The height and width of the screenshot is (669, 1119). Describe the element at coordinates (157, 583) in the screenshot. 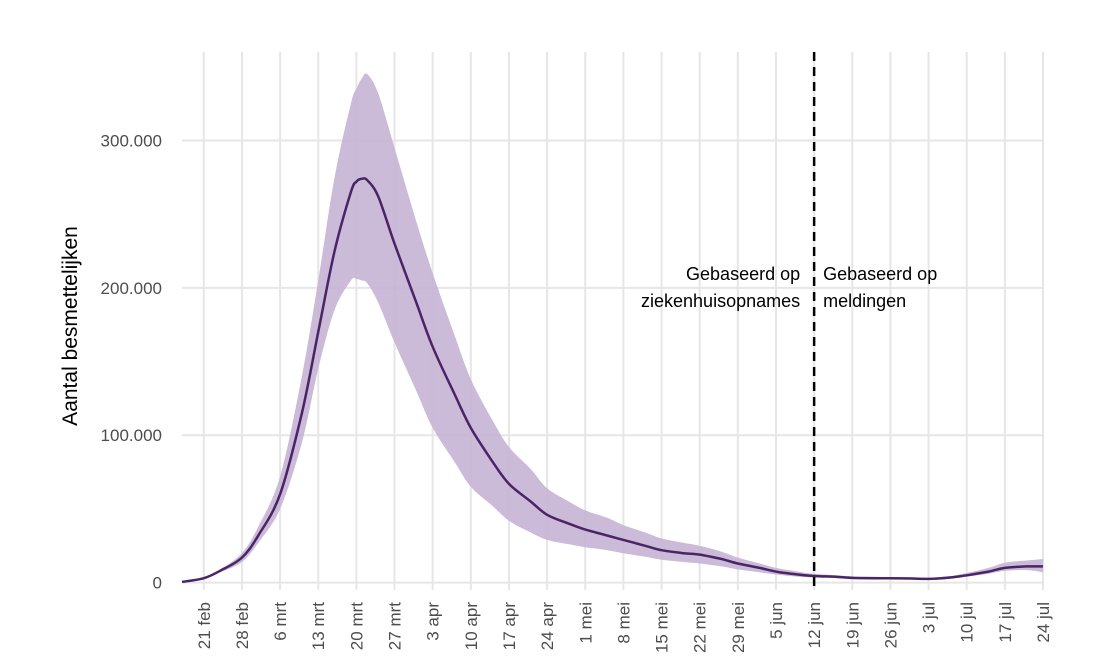

I see `y-tick-label-0: 0` at that location.